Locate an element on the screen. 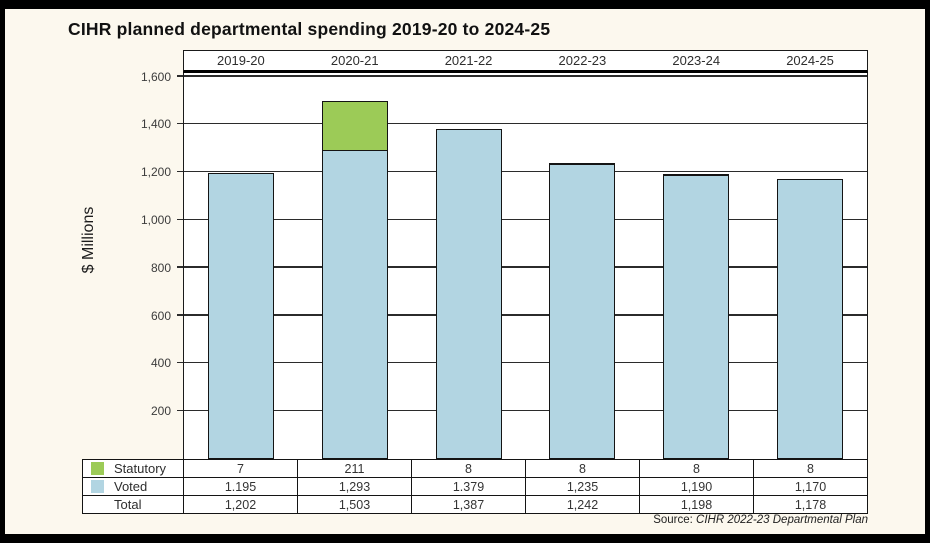  table-value-cell: 1.379 is located at coordinates (468, 486).